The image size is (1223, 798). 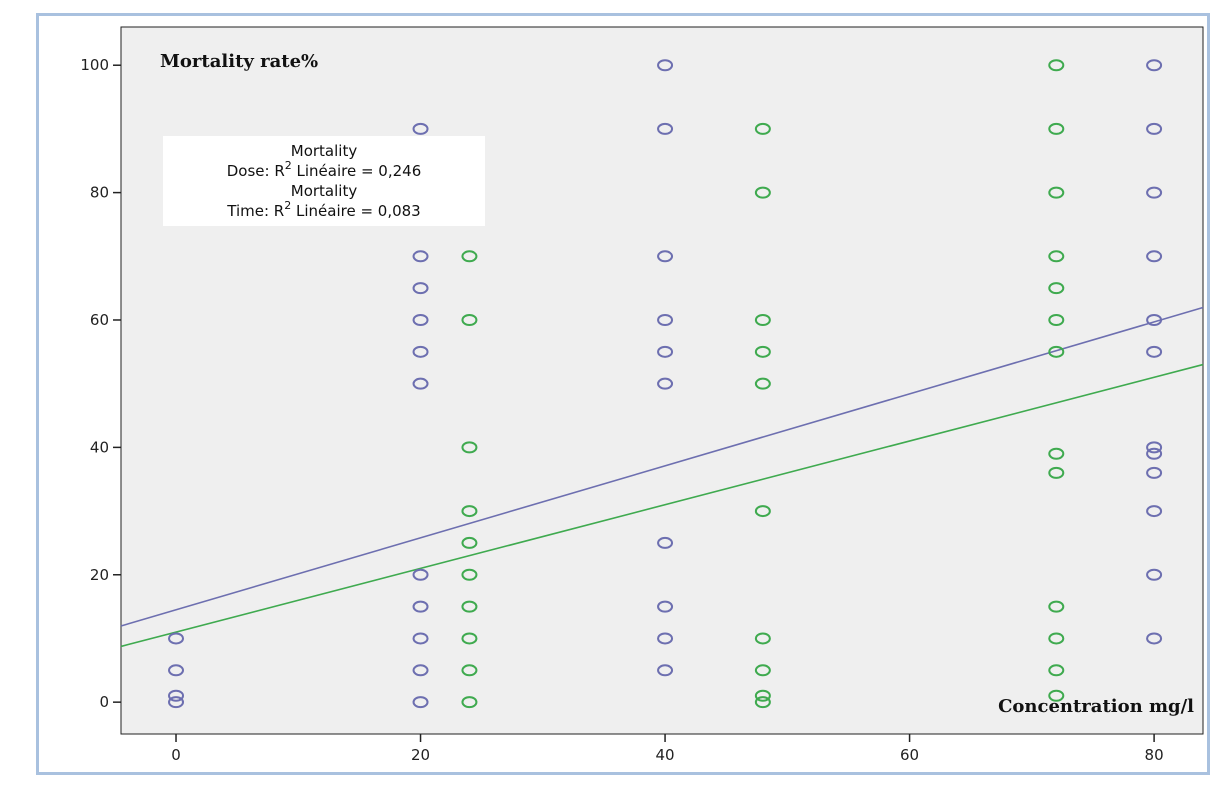 I want to click on y-axis-label: Mortality rate%, so click(x=239, y=61).